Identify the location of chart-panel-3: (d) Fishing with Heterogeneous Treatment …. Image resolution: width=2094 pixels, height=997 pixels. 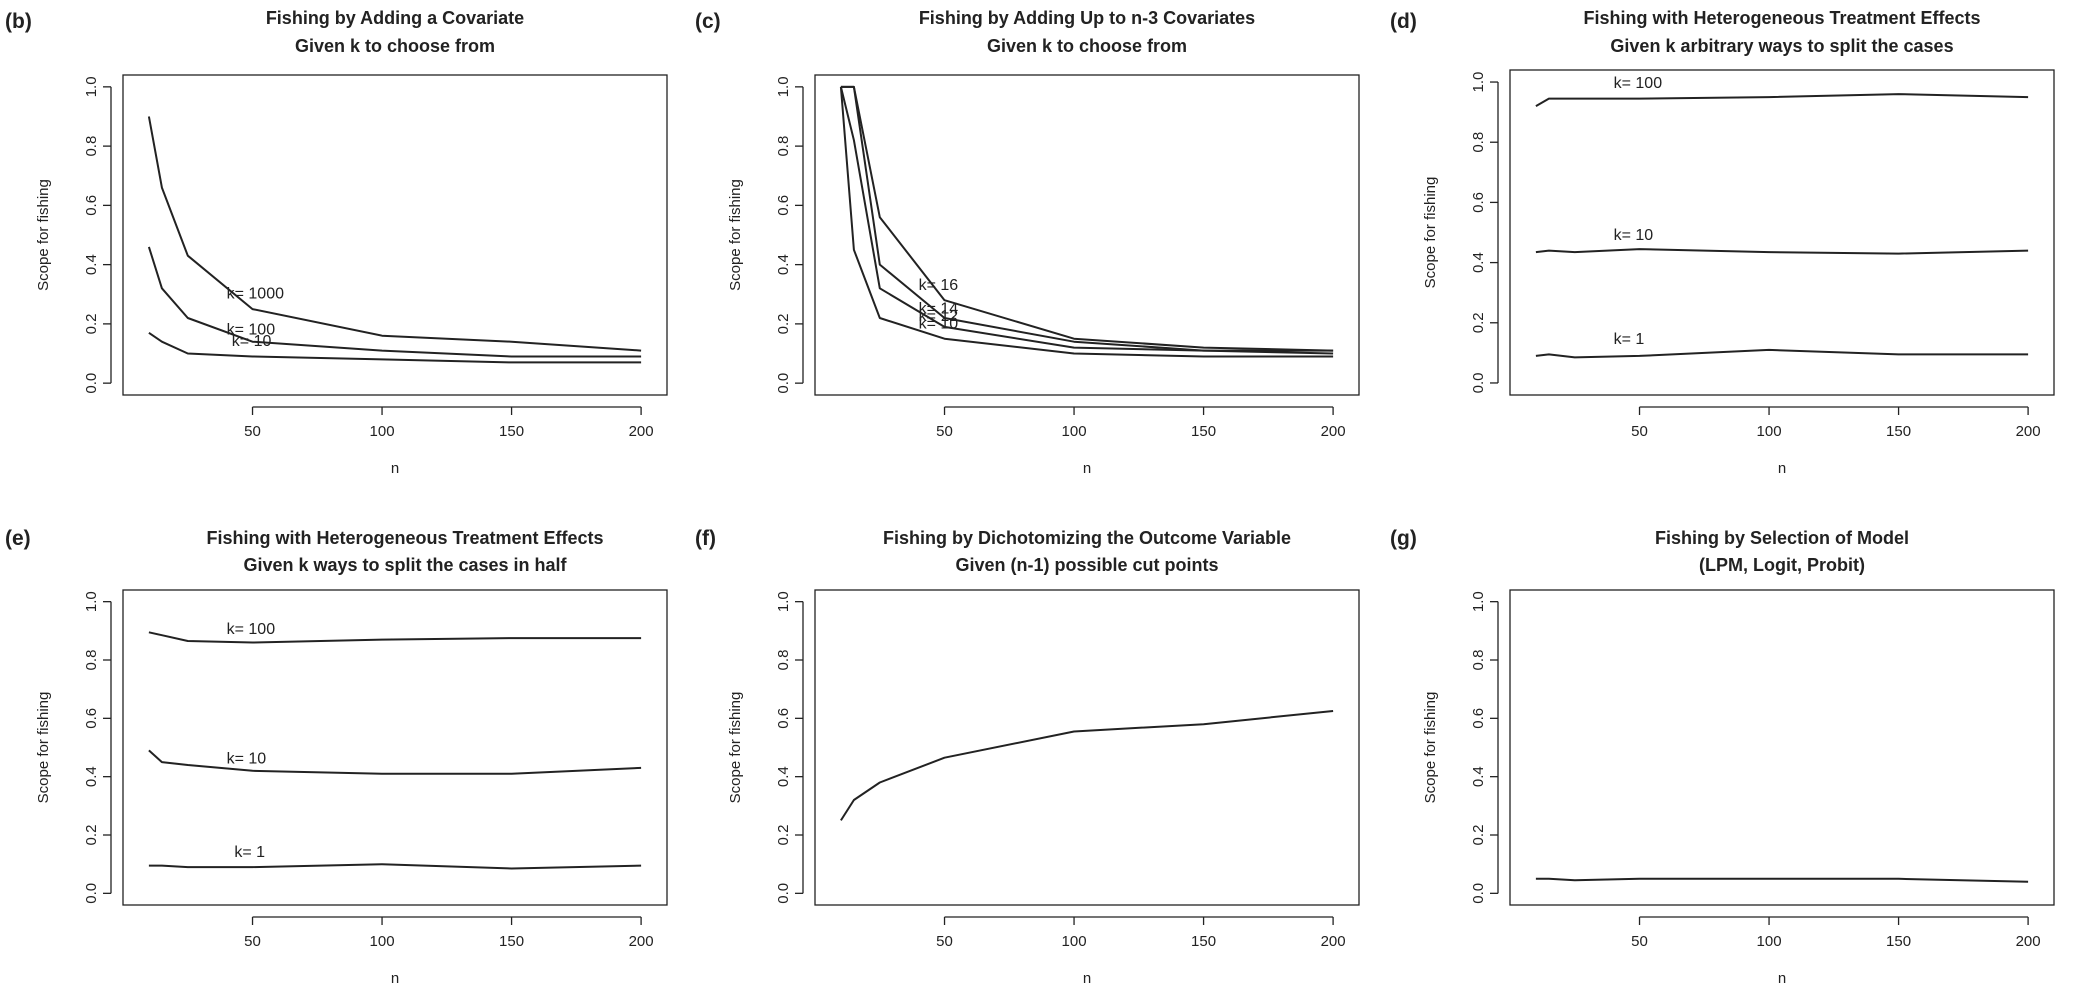
(1722, 242).